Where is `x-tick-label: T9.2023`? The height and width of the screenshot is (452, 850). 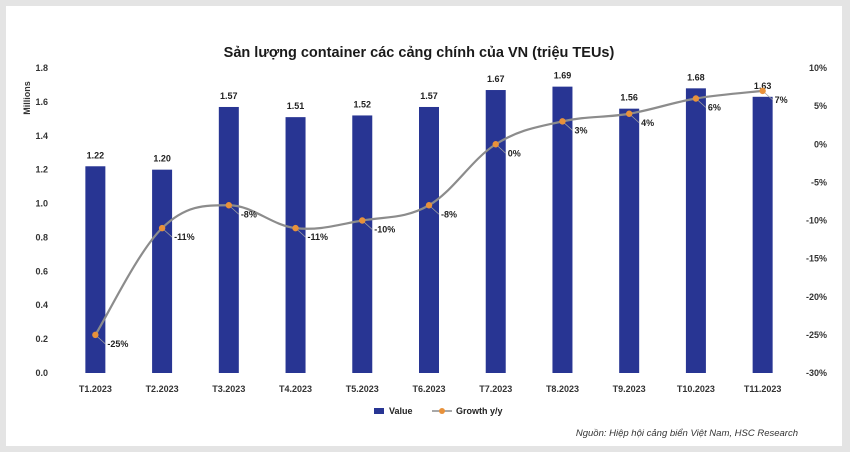
x-tick-label: T9.2023 is located at coordinates (629, 389).